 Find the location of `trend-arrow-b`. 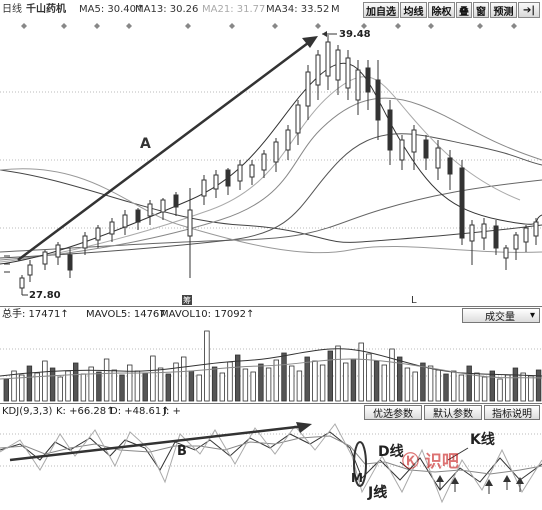

trend-arrow-b is located at coordinates (157, 443).